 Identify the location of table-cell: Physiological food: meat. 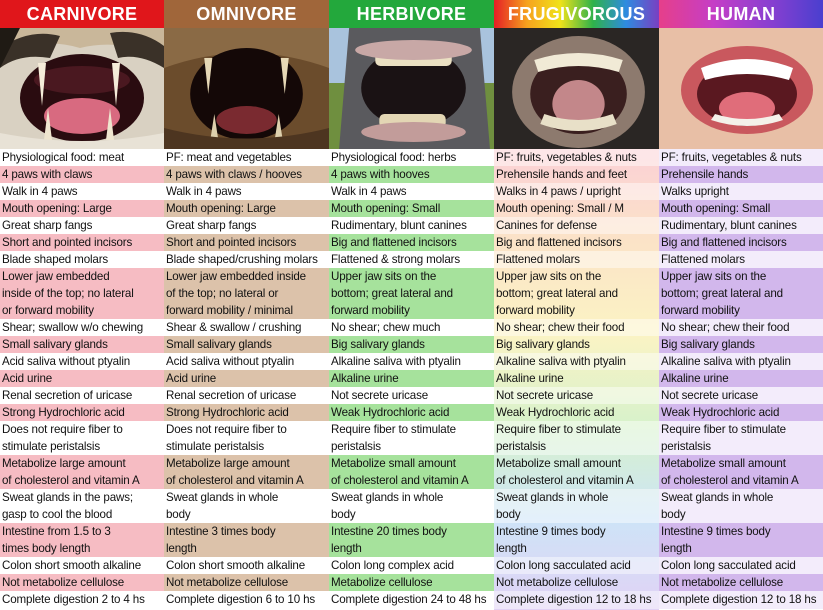
(82, 157).